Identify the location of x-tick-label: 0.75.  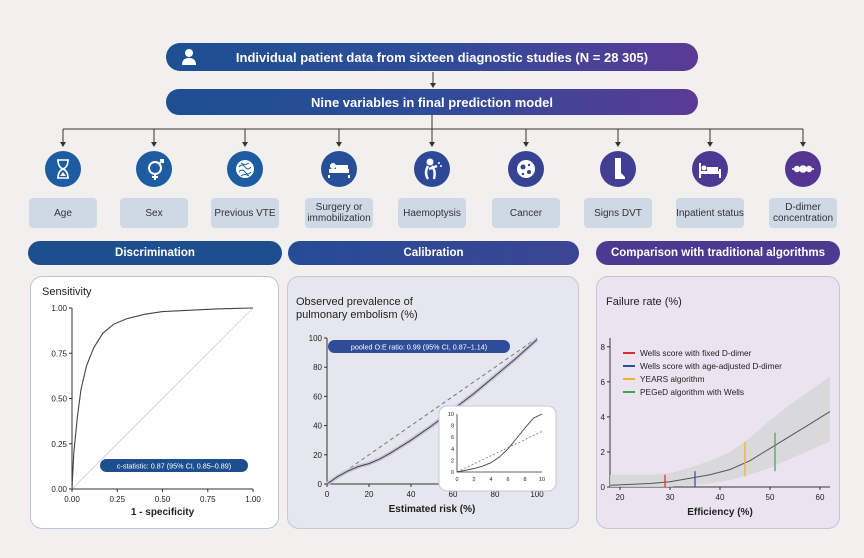
(208, 499).